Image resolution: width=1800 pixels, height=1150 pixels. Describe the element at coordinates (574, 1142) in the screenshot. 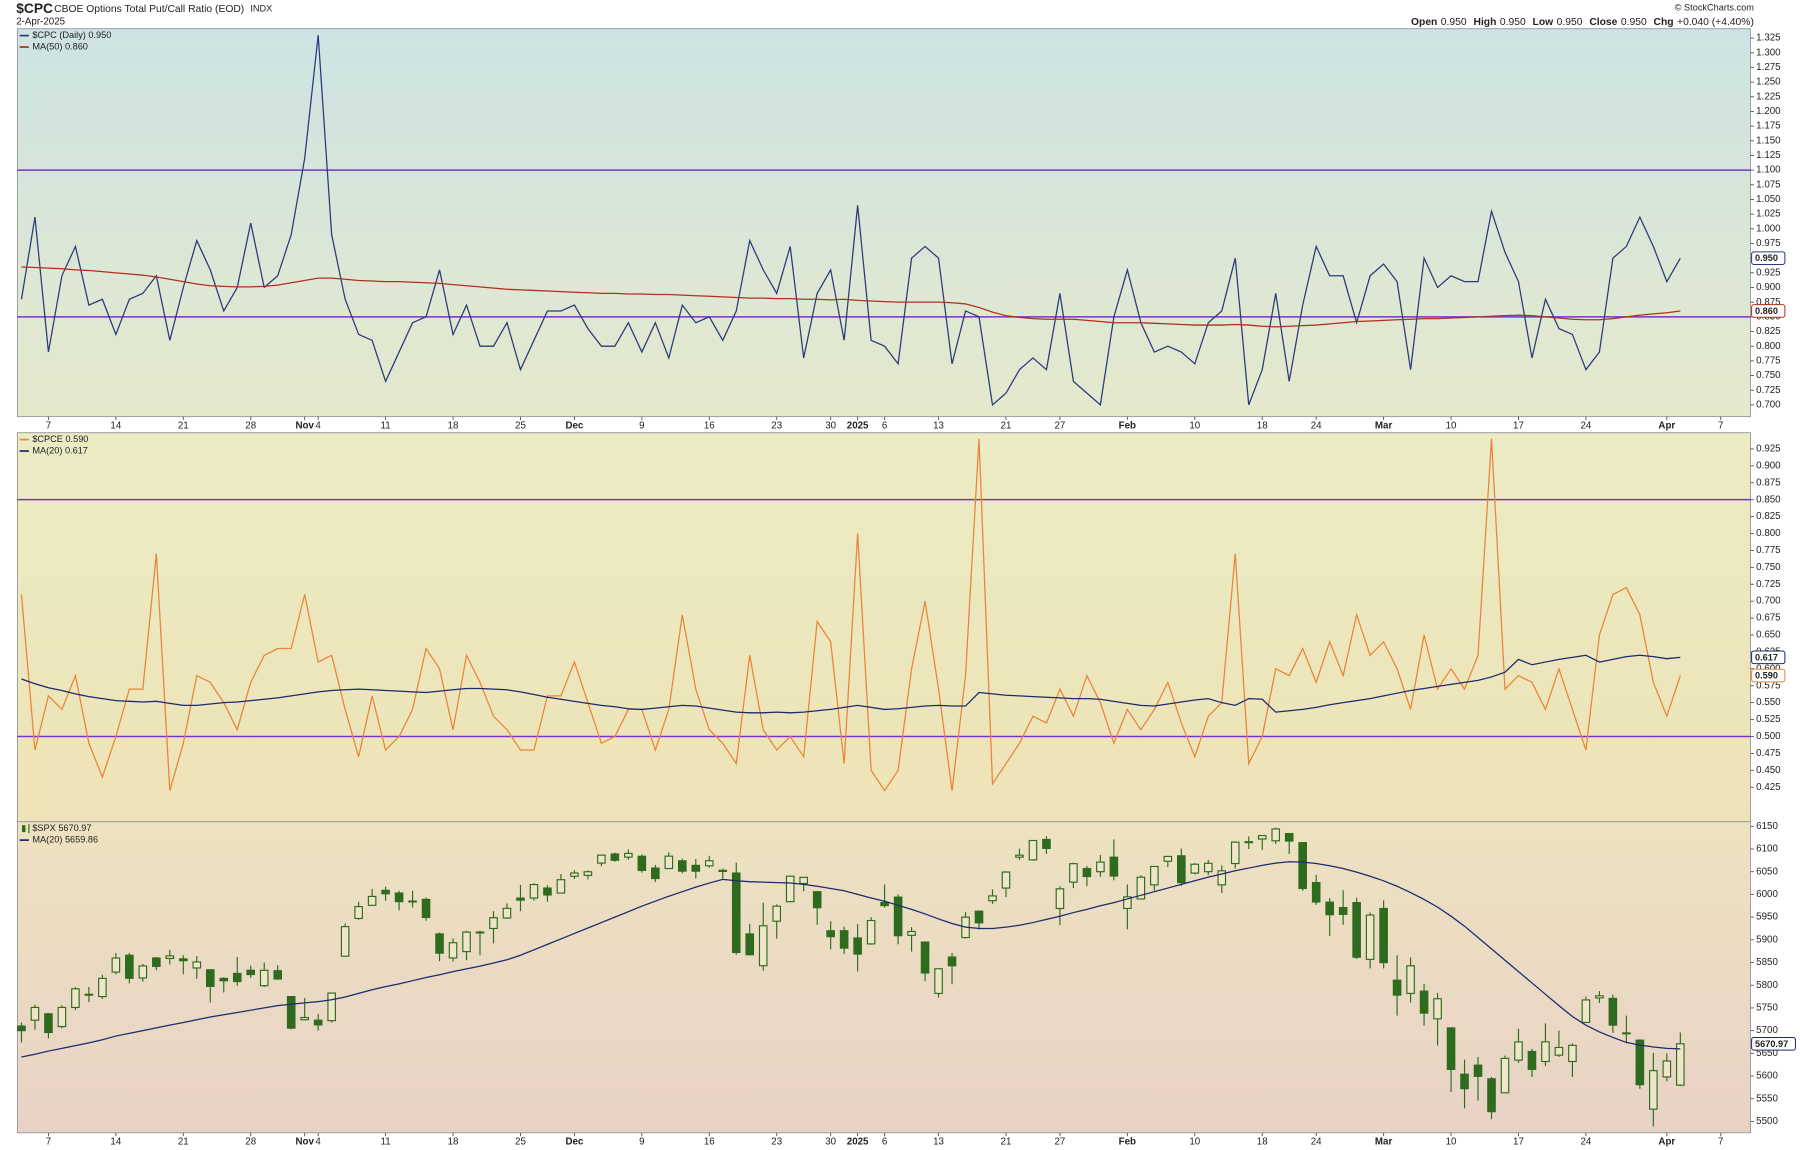

I see `x-tick-label: Dec` at that location.